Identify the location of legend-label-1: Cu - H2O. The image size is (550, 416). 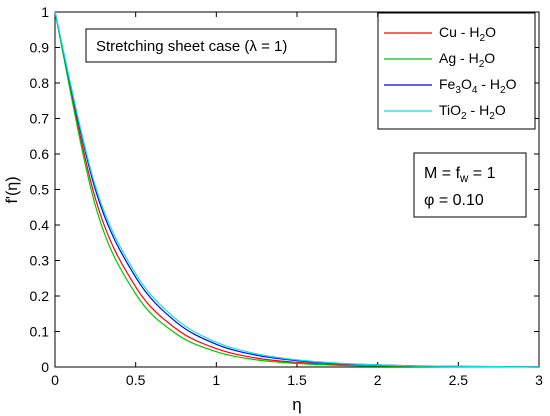
(467, 34).